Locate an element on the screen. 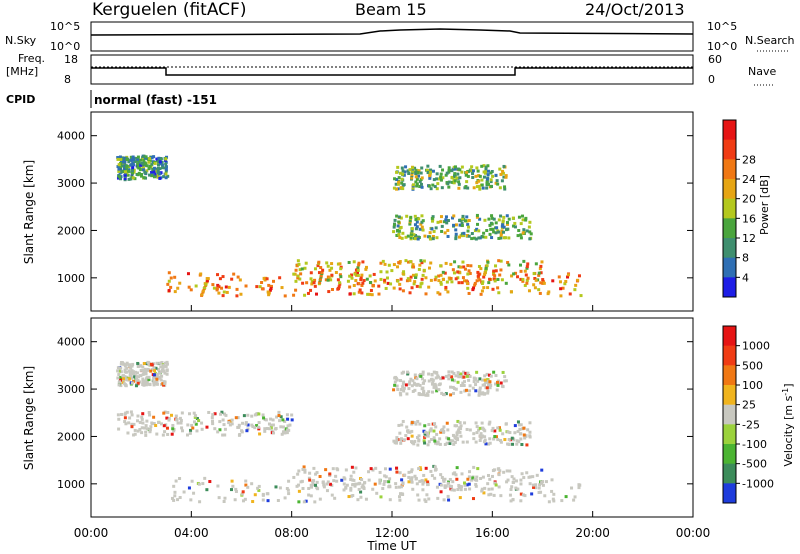 The image size is (800, 554). colorbar-tick-label: 100 is located at coordinates (752, 385).